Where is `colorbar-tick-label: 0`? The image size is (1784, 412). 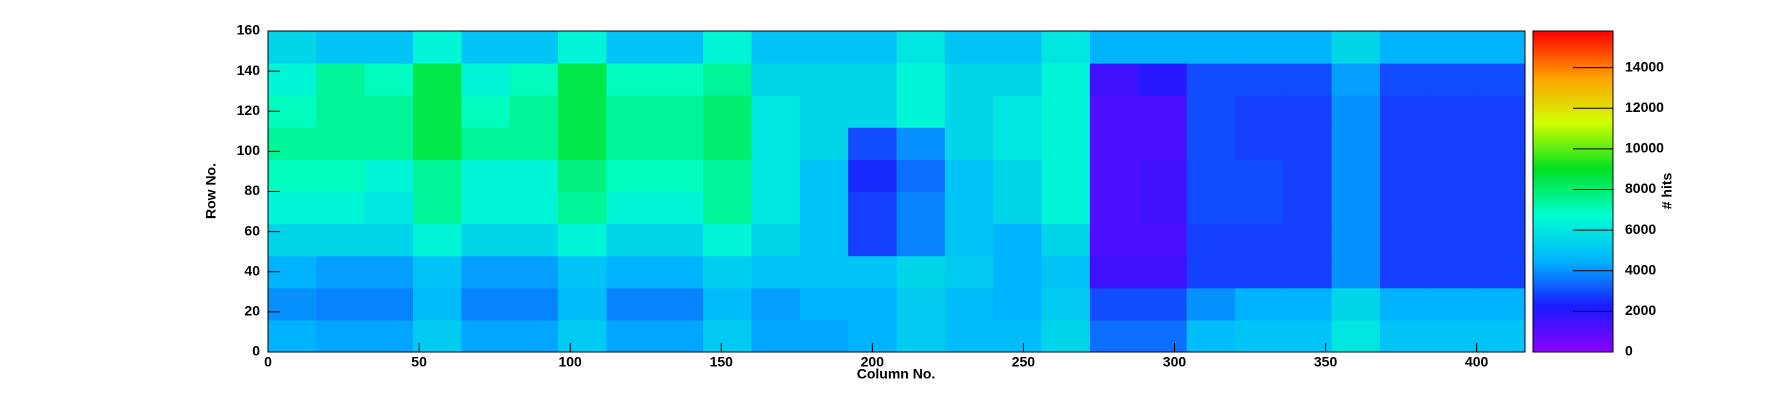 colorbar-tick-label: 0 is located at coordinates (1629, 351).